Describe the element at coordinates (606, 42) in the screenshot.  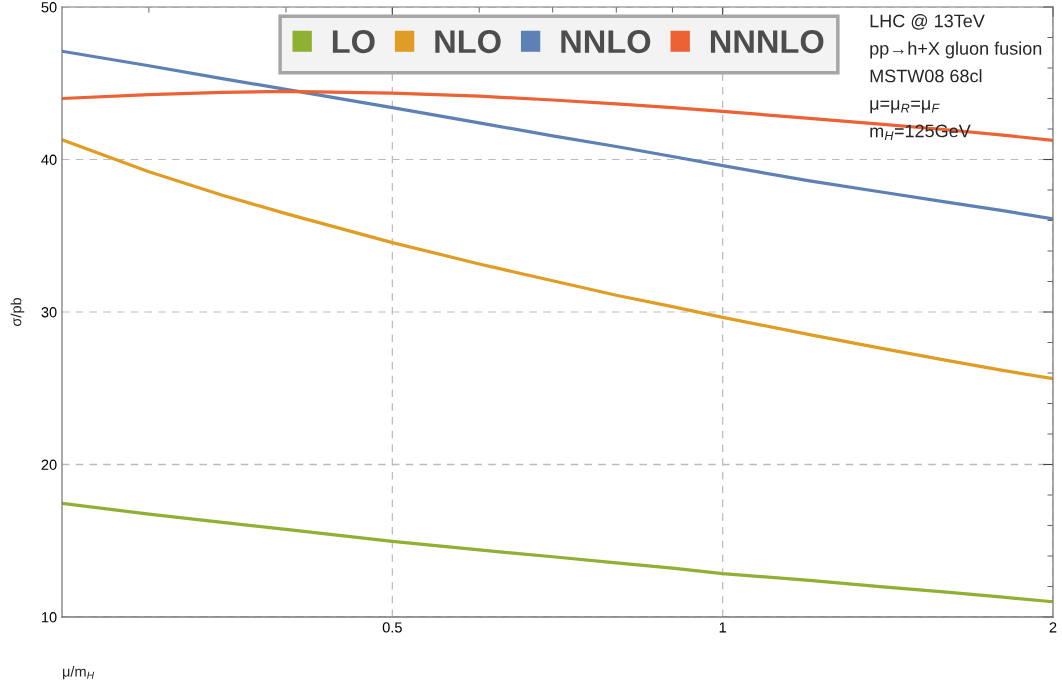
I see `legend-label: NNLO` at that location.